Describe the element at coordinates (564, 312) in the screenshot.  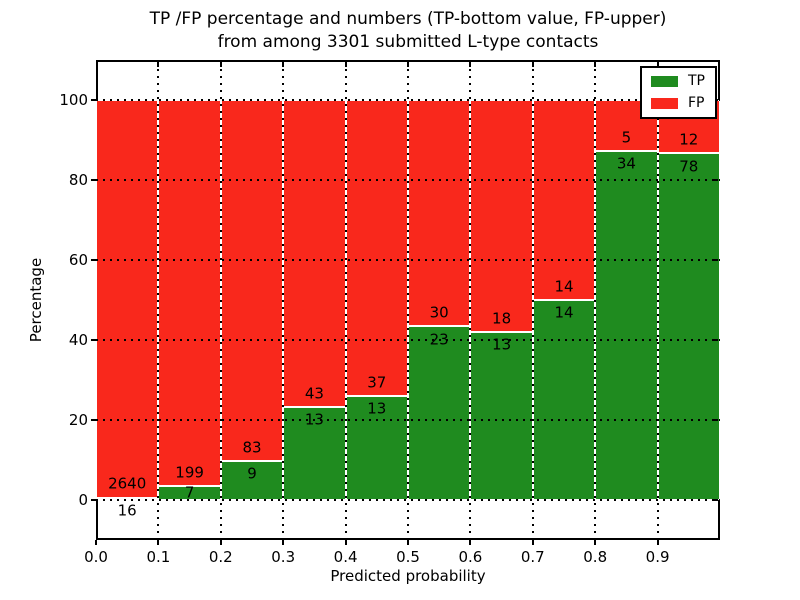
I see `bar-count-label-tp: 14` at that location.